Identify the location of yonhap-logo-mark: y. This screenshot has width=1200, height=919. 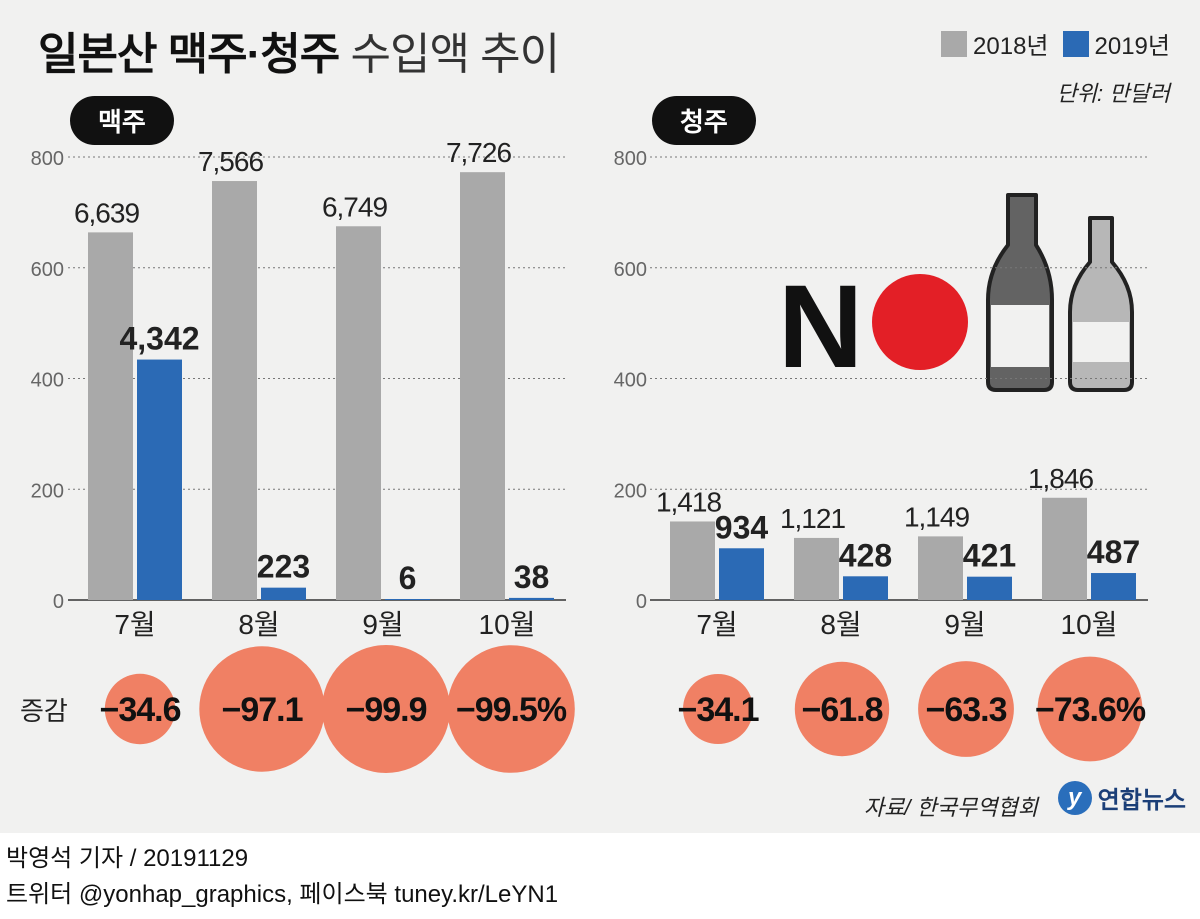
(1074, 797).